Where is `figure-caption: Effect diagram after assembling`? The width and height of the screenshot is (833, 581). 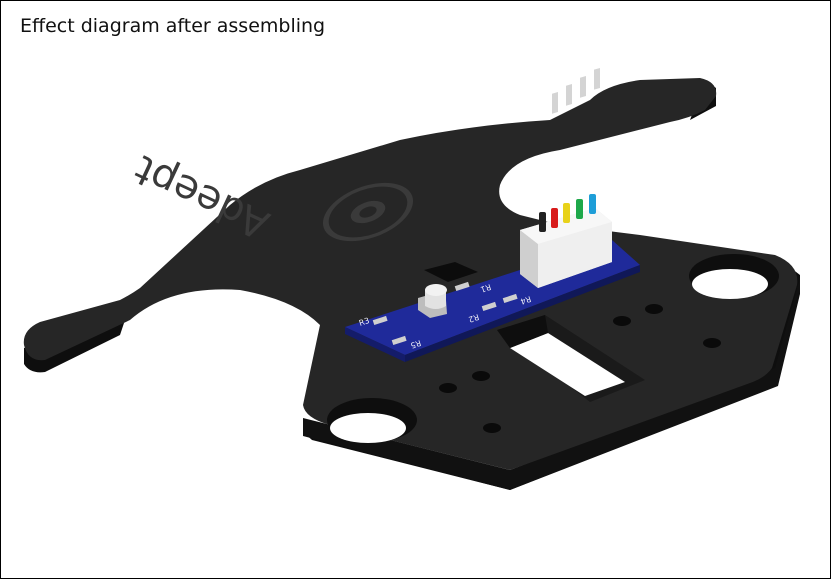 figure-caption: Effect diagram after assembling is located at coordinates (173, 26).